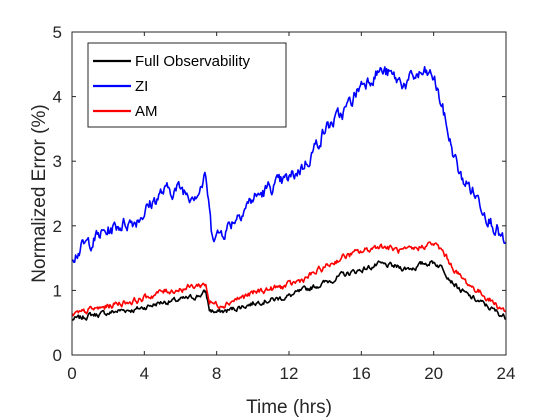 The width and height of the screenshot is (560, 420). I want to click on legend-label-0: Full Observability, so click(193, 61).